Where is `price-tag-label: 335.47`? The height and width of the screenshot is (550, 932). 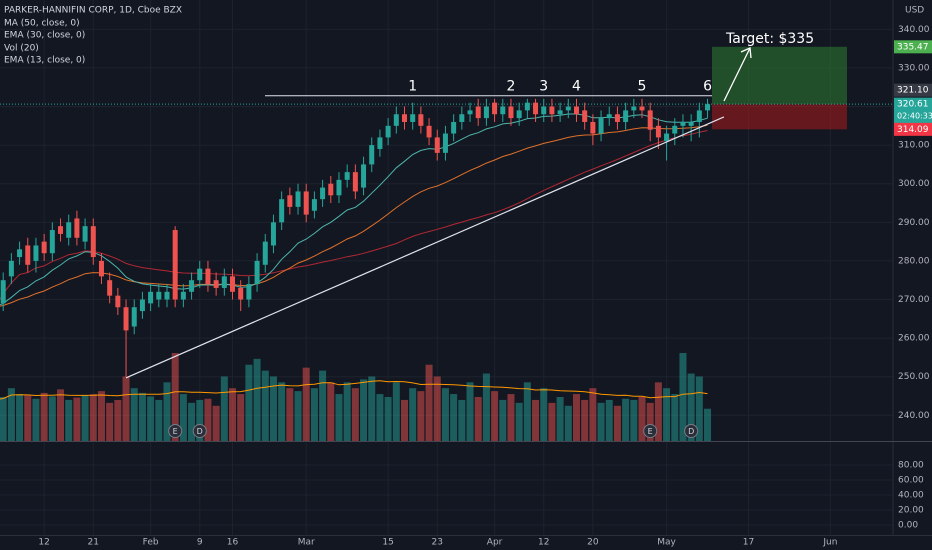 price-tag-label: 335.47 is located at coordinates (913, 47).